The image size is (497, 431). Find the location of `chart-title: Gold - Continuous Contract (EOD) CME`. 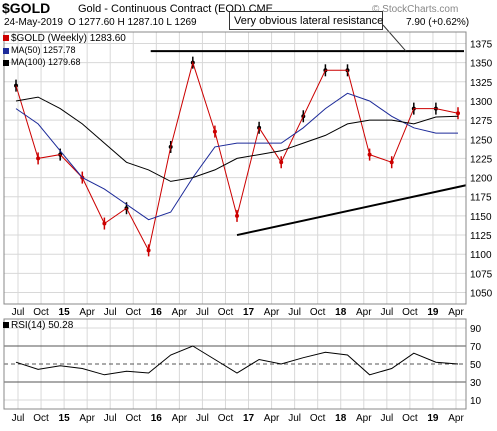

chart-title: Gold - Continuous Contract (EOD) CME is located at coordinates (176, 9).